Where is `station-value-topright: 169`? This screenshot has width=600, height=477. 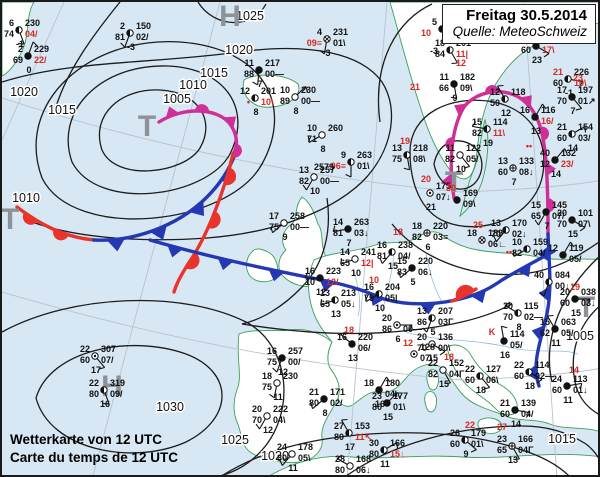
station-value-topright: 169 is located at coordinates (470, 193).